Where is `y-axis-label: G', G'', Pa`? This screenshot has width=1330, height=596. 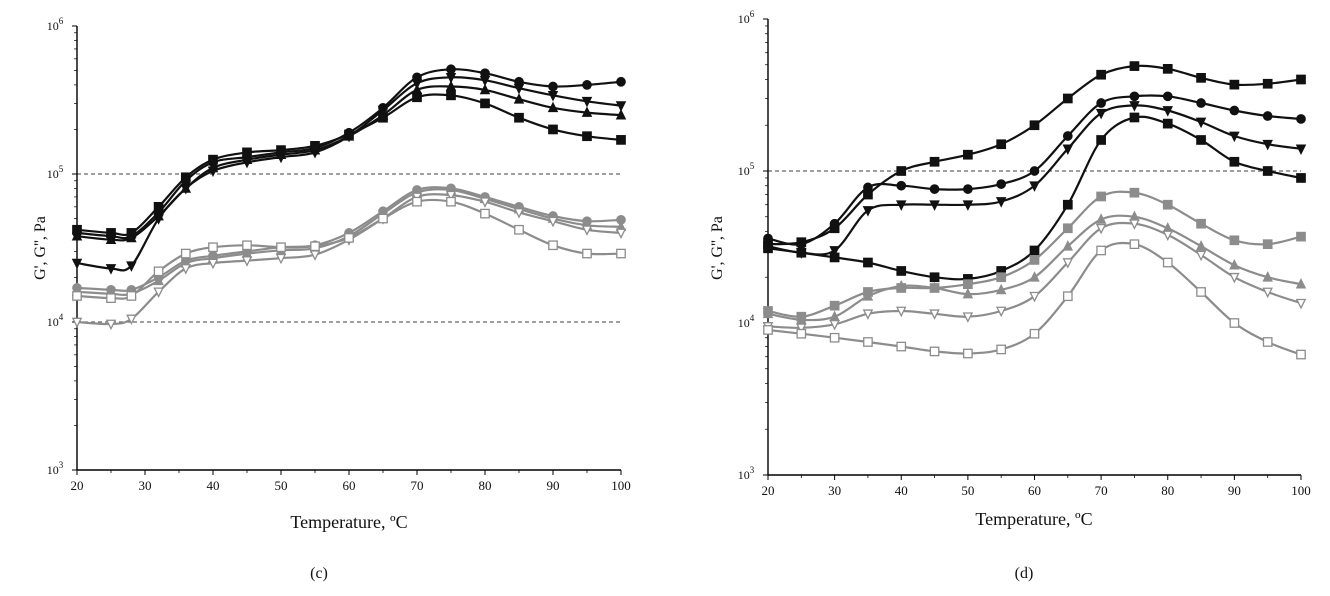 y-axis-label: G', G'', Pa is located at coordinates (717, 248).